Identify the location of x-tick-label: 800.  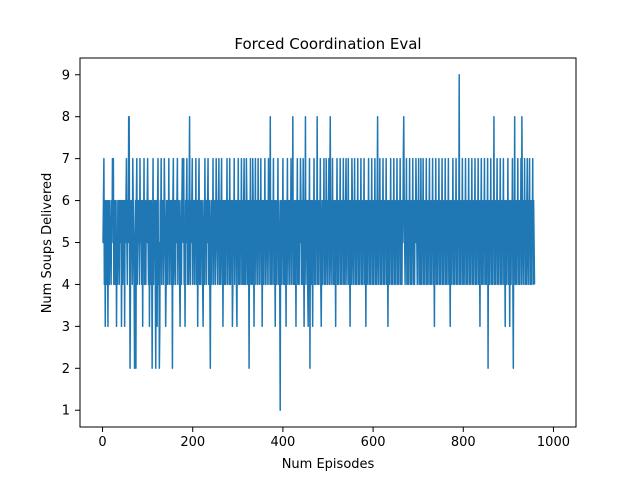
(463, 442).